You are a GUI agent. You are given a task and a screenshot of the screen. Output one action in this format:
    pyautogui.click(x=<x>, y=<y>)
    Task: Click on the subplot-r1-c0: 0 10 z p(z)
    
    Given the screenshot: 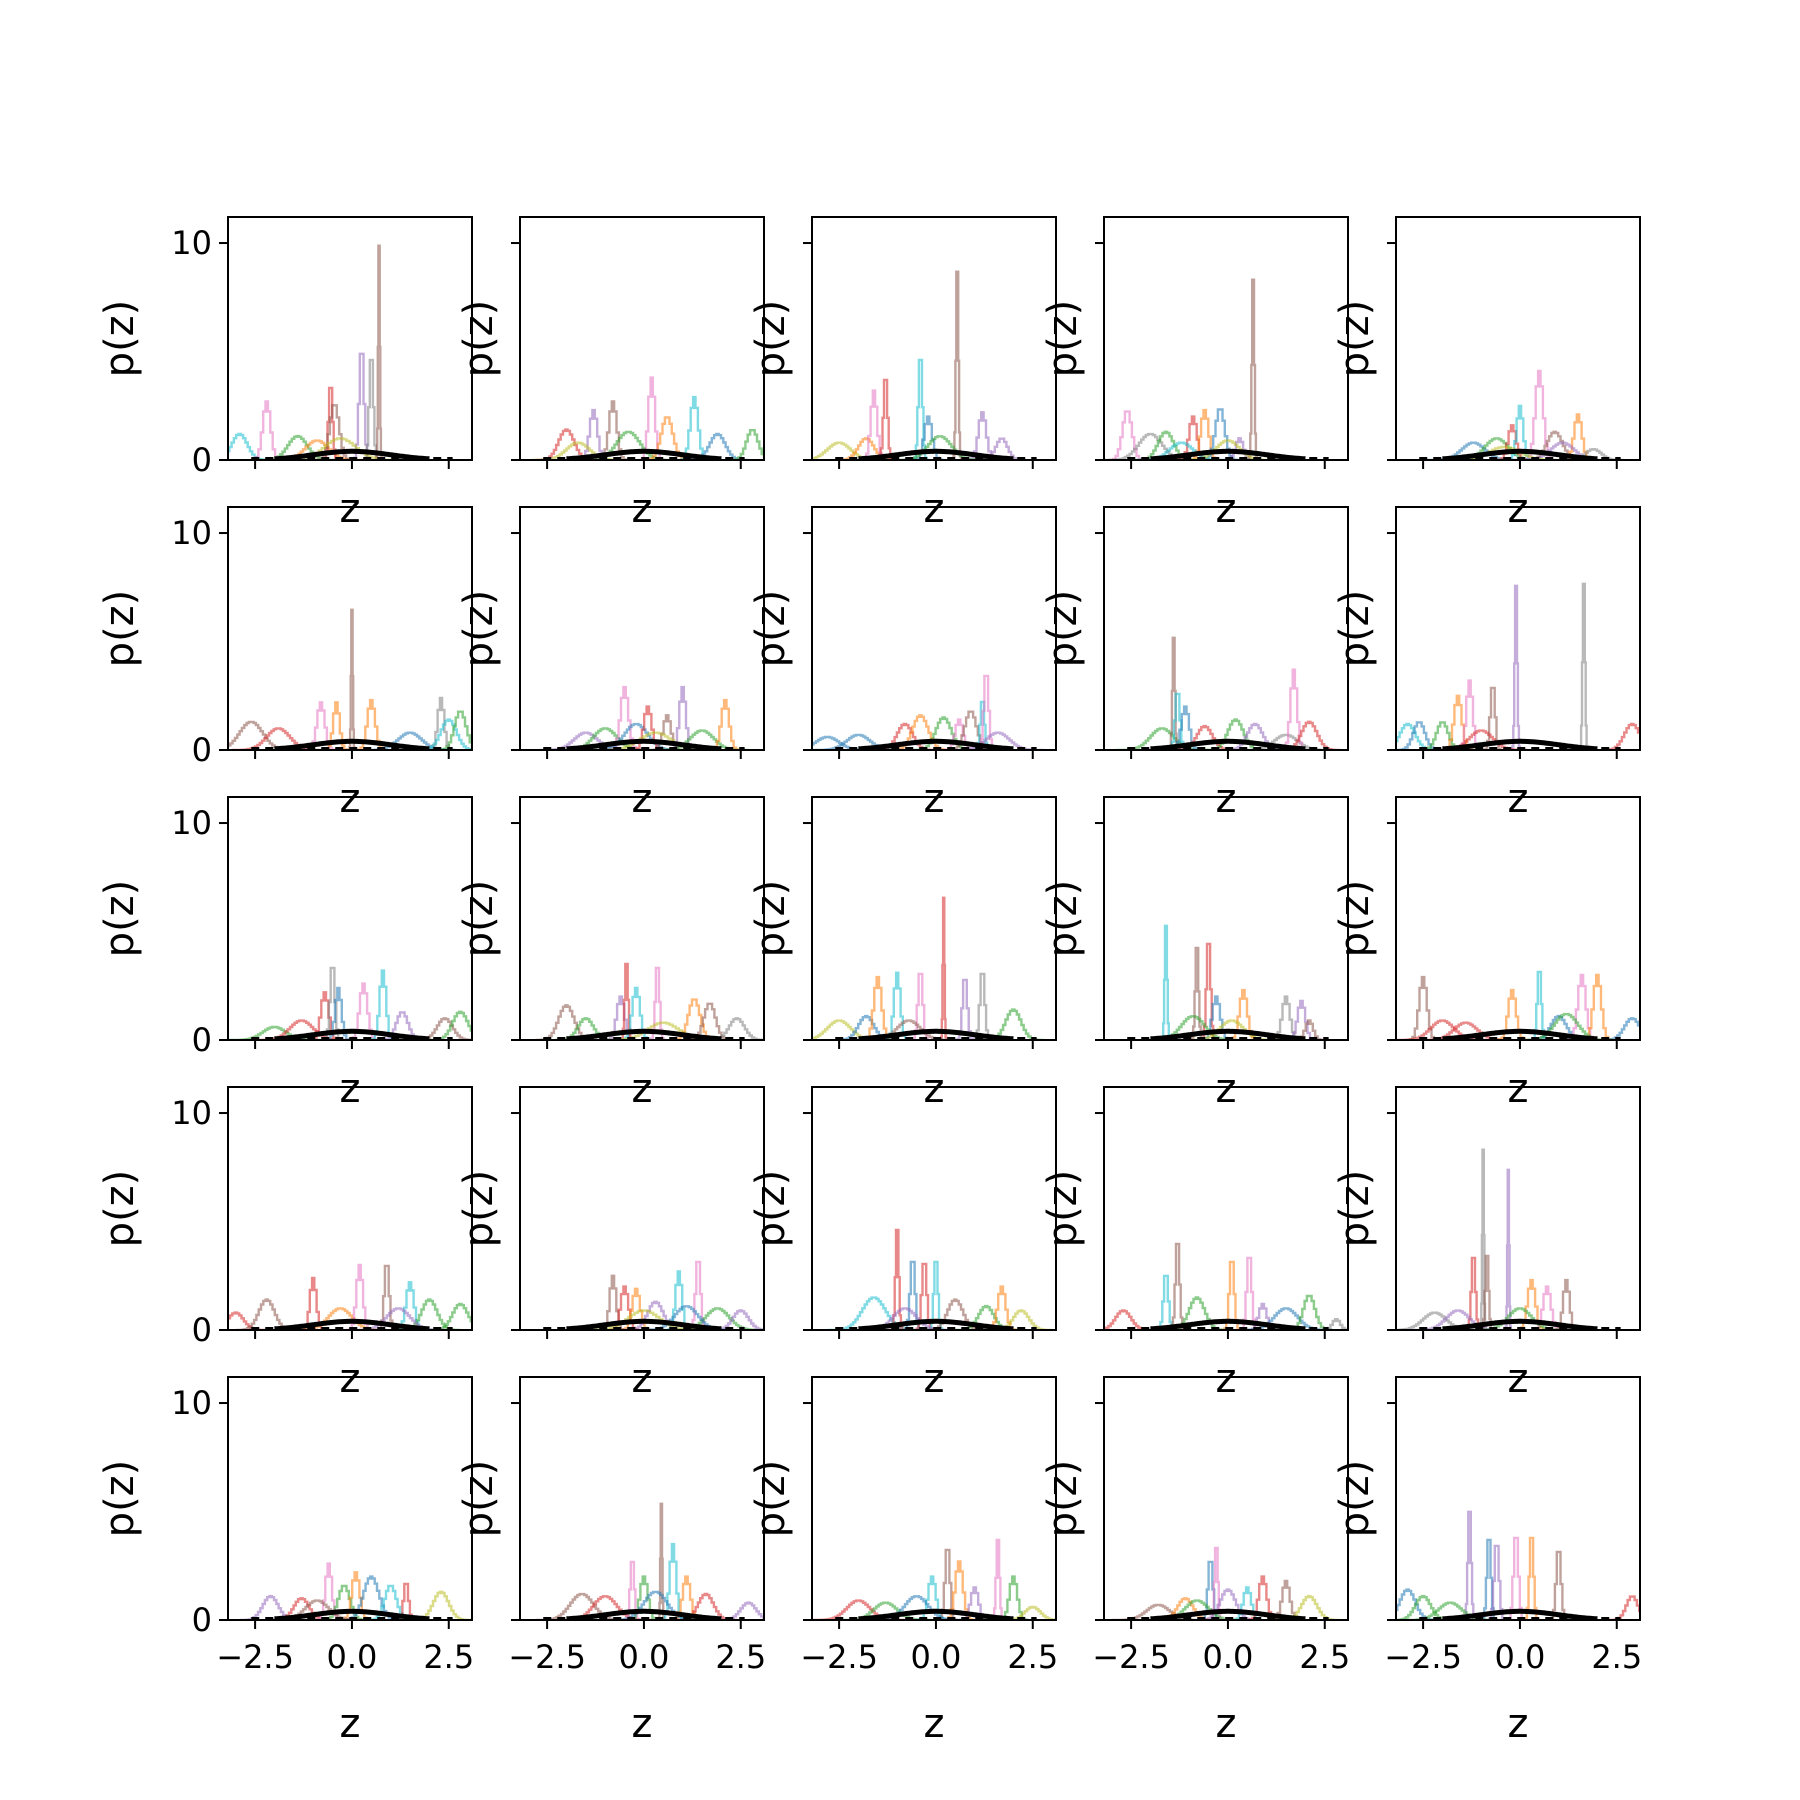 What is the action you would take?
    pyautogui.click(x=285, y=664)
    